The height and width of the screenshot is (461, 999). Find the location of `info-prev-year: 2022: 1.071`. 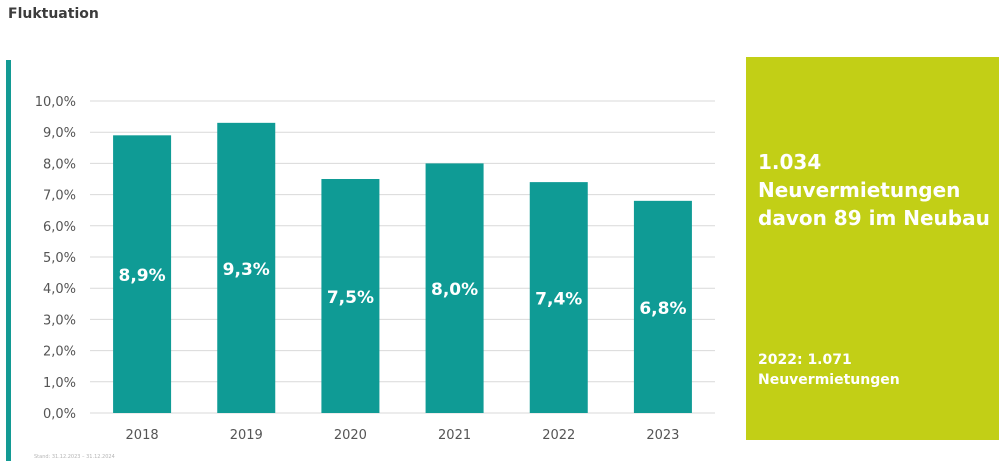

info-prev-year: 2022: 1.071 is located at coordinates (805, 360).